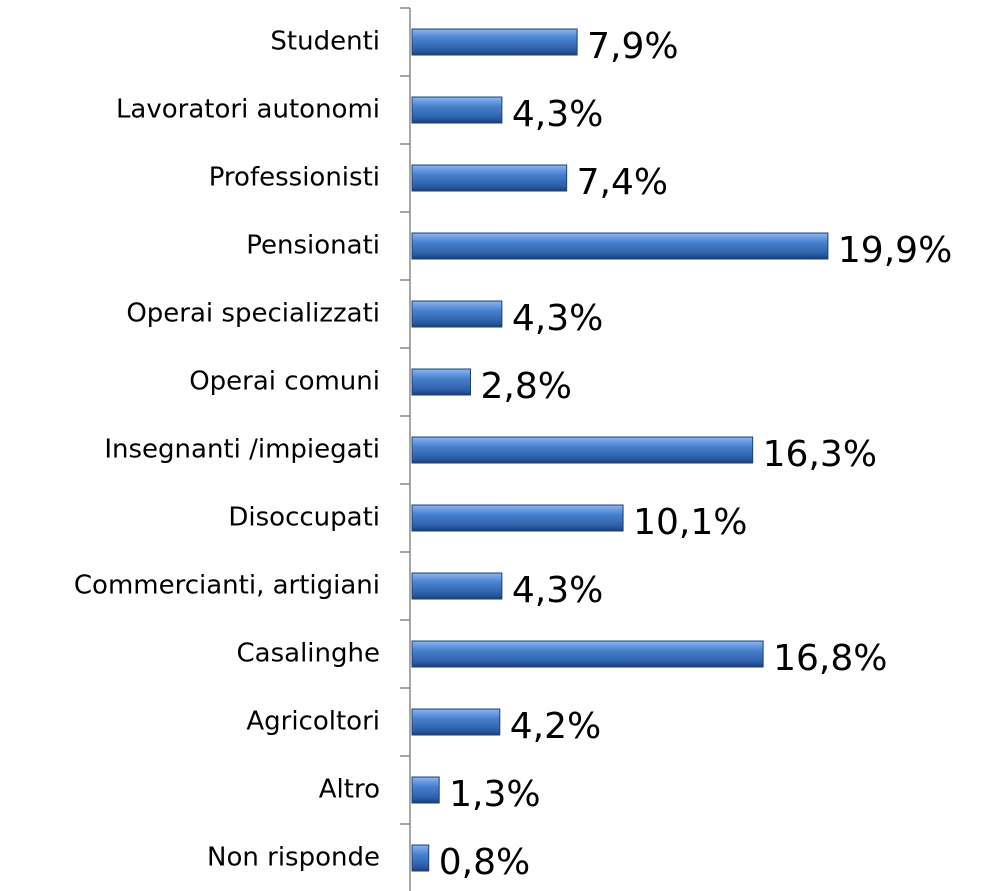 This screenshot has height=891, width=983. What do you see at coordinates (555, 726) in the screenshot?
I see `value-label: 4,2%` at bounding box center [555, 726].